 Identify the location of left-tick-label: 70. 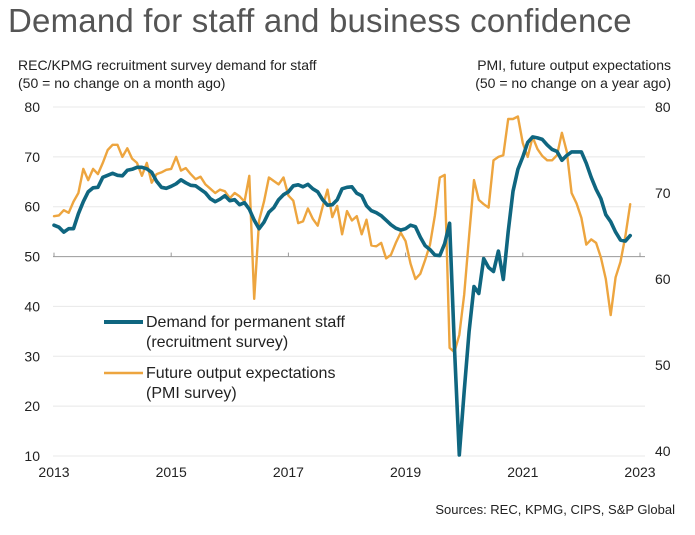
(32, 157).